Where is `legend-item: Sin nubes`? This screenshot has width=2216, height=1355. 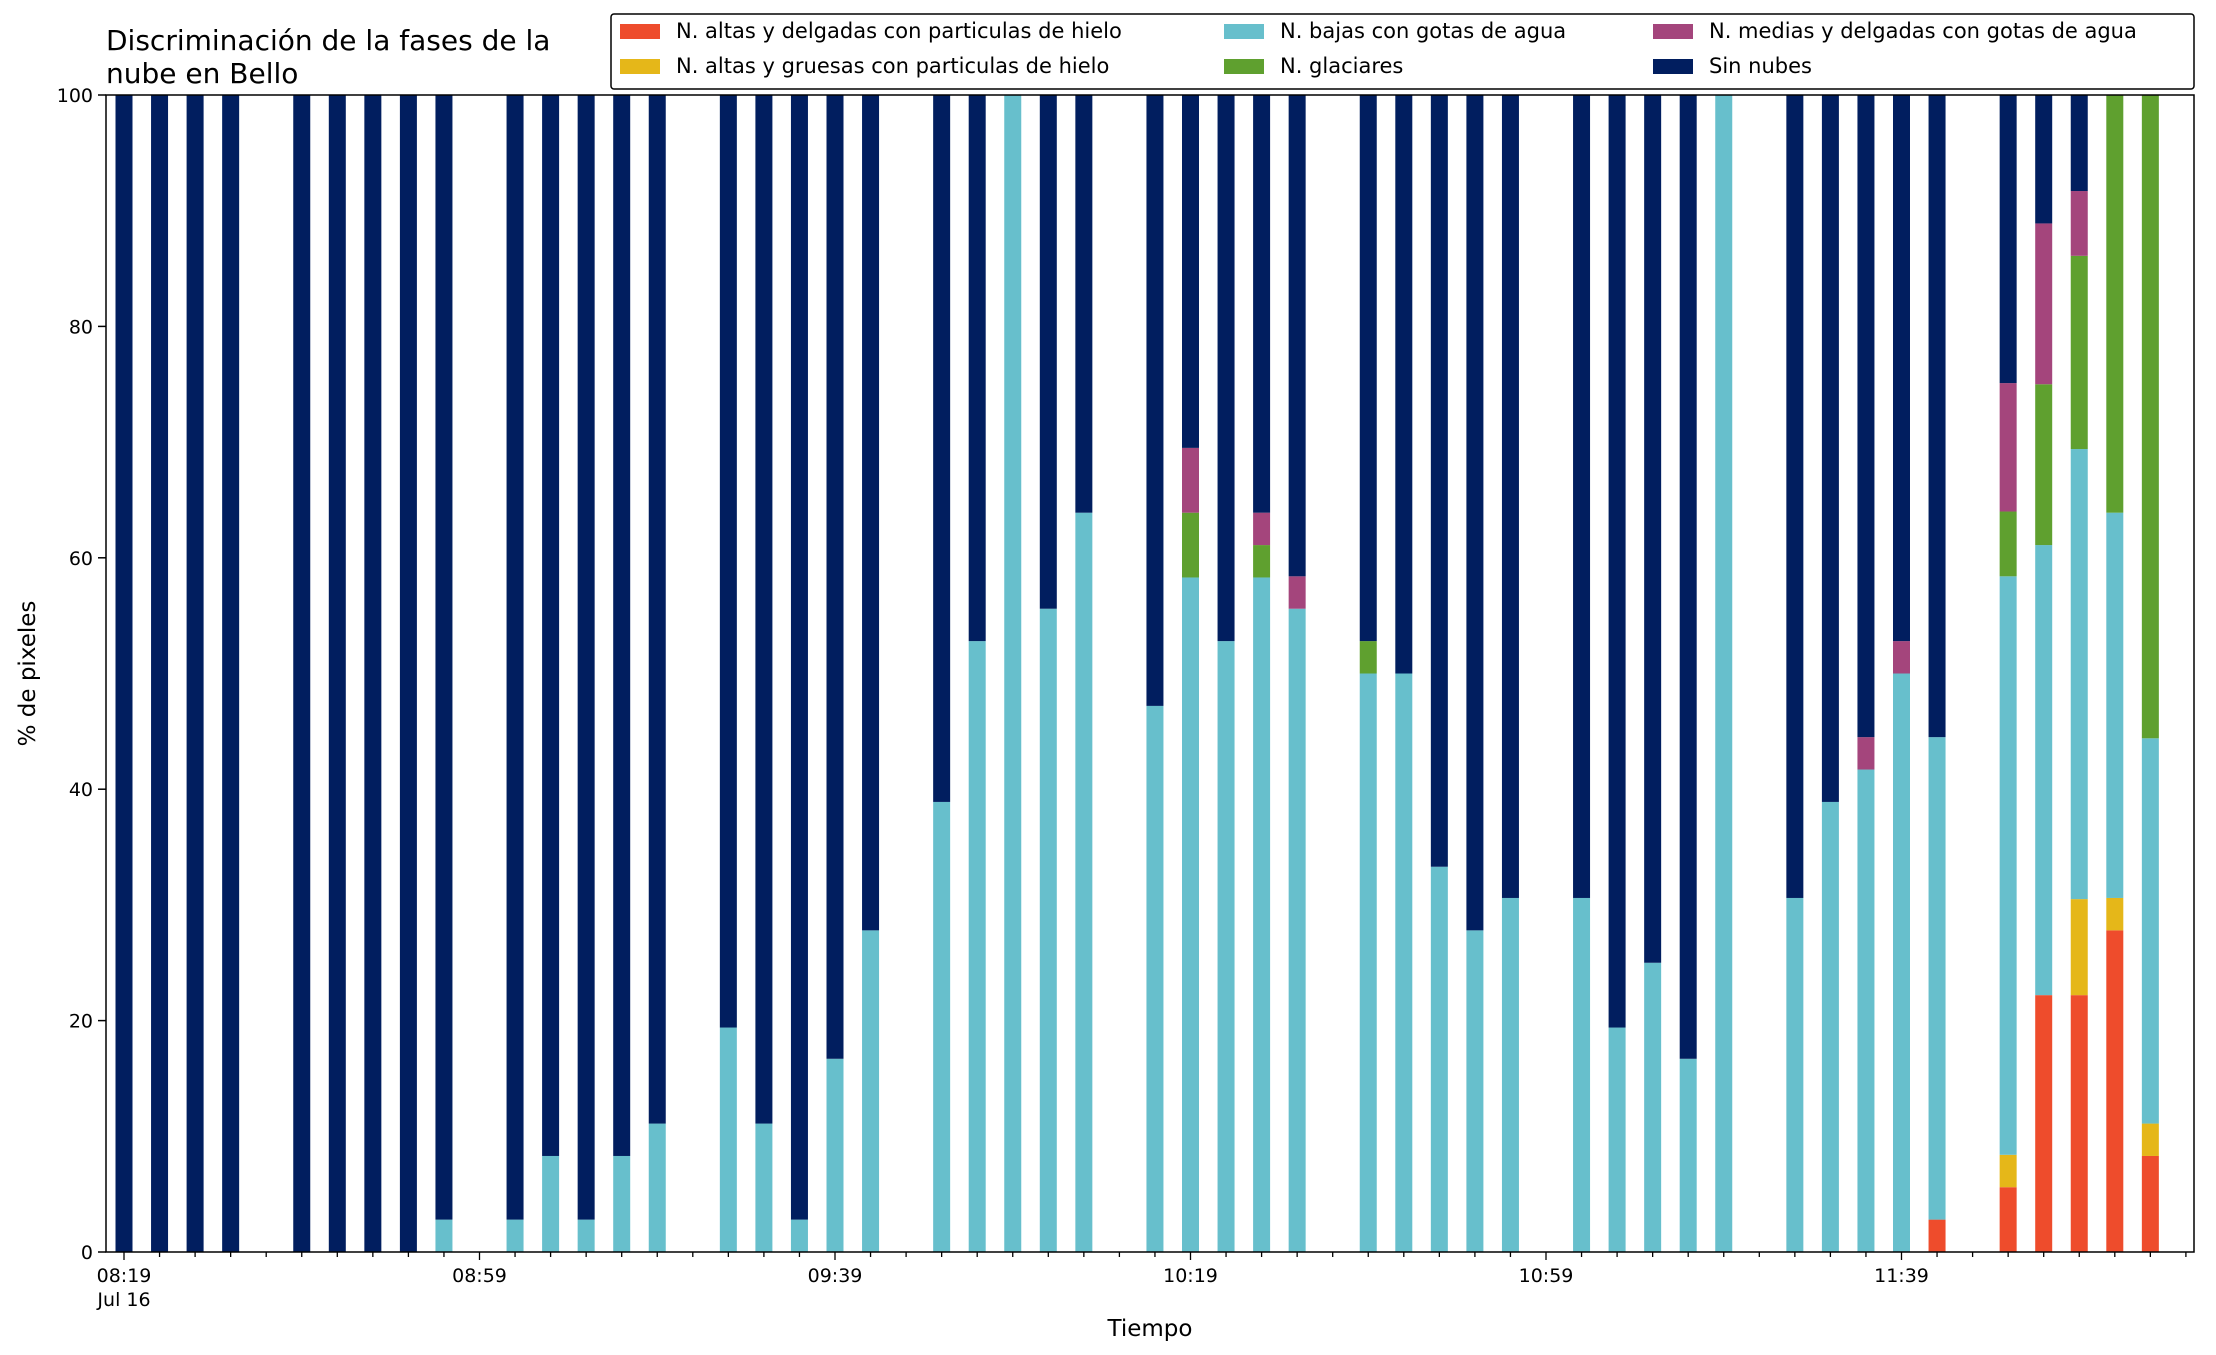
legend-item: Sin nubes is located at coordinates (1732, 66).